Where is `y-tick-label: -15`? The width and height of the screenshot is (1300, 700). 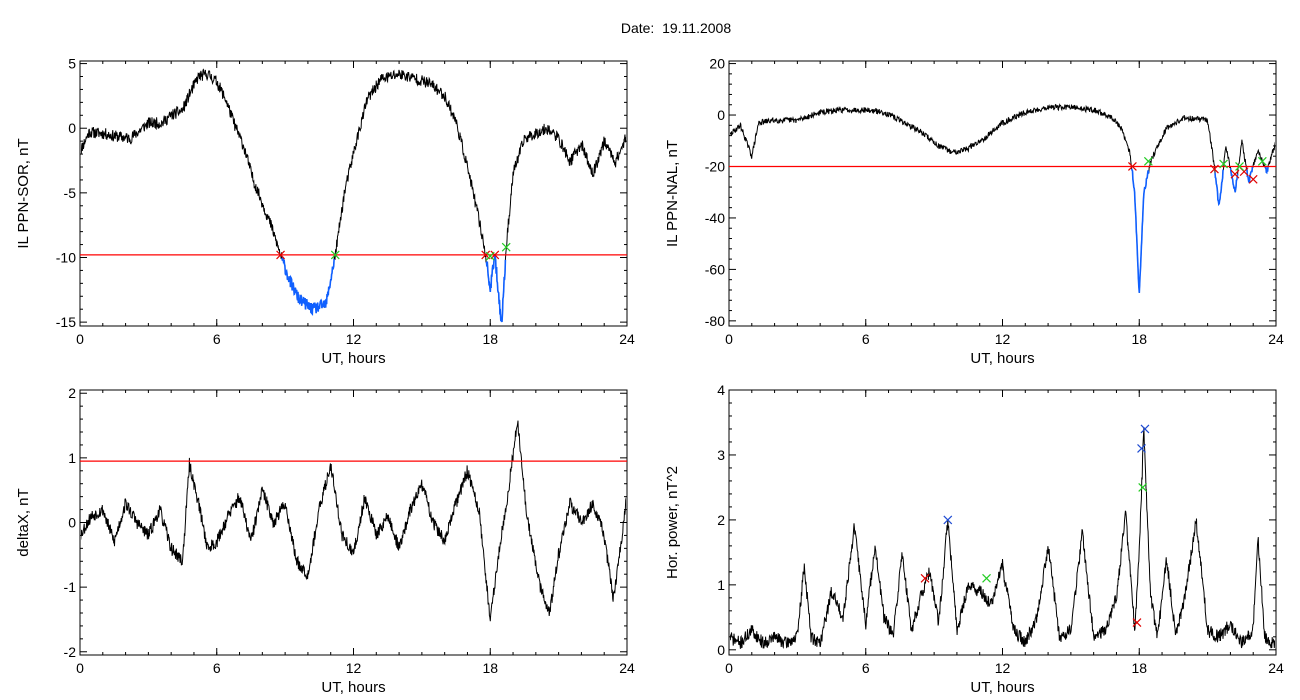
y-tick-label: -15 is located at coordinates (66, 322).